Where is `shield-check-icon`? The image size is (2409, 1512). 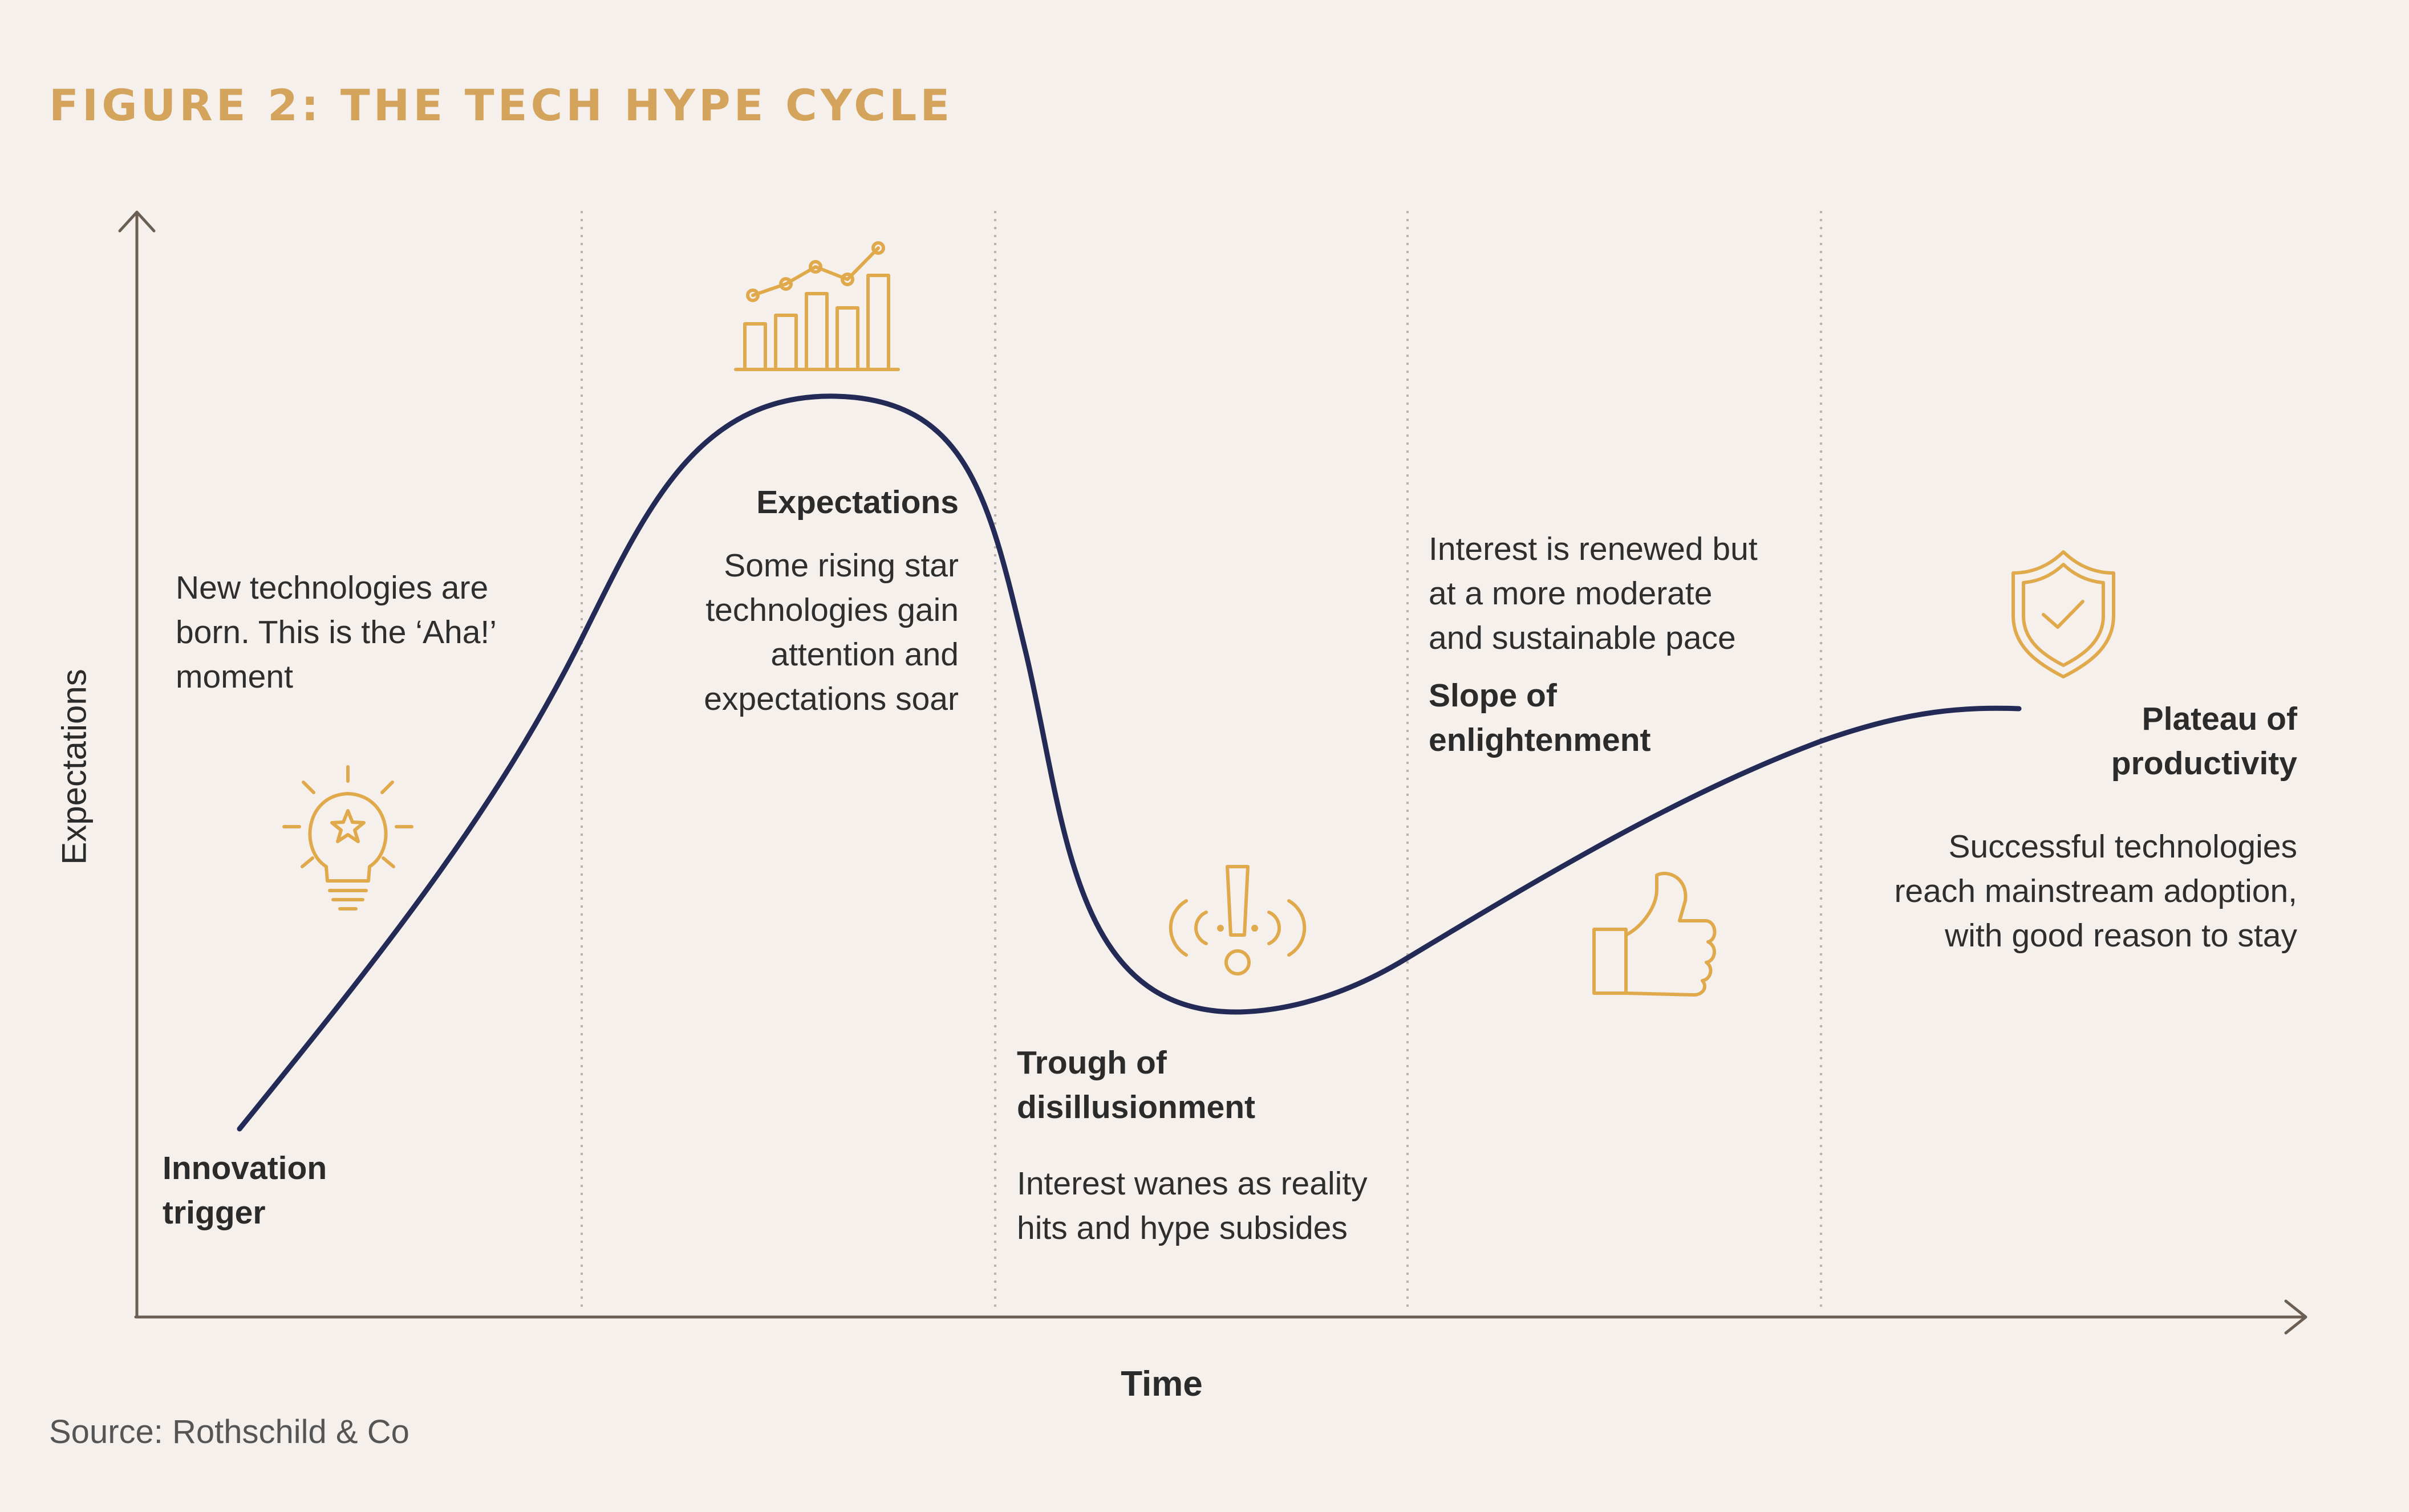
shield-check-icon is located at coordinates (2063, 614).